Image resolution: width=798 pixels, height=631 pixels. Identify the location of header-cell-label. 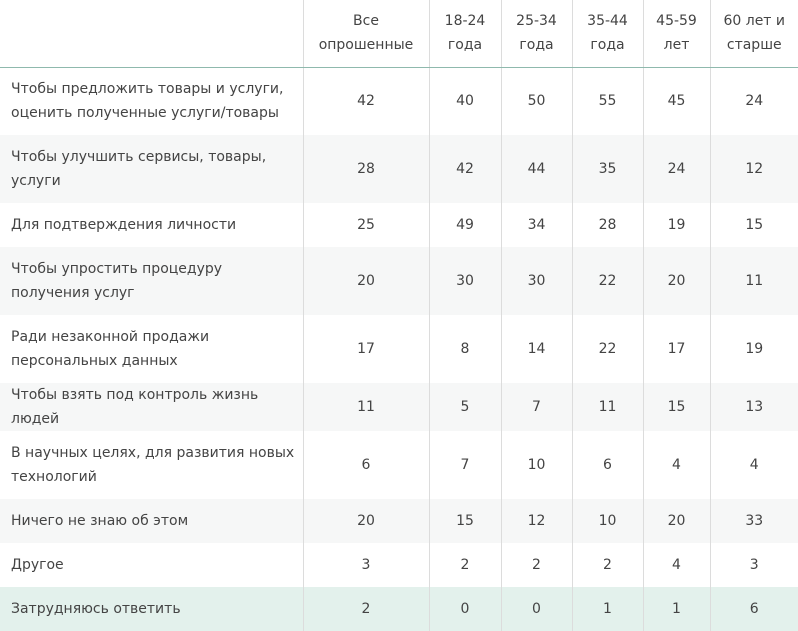
(151, 33).